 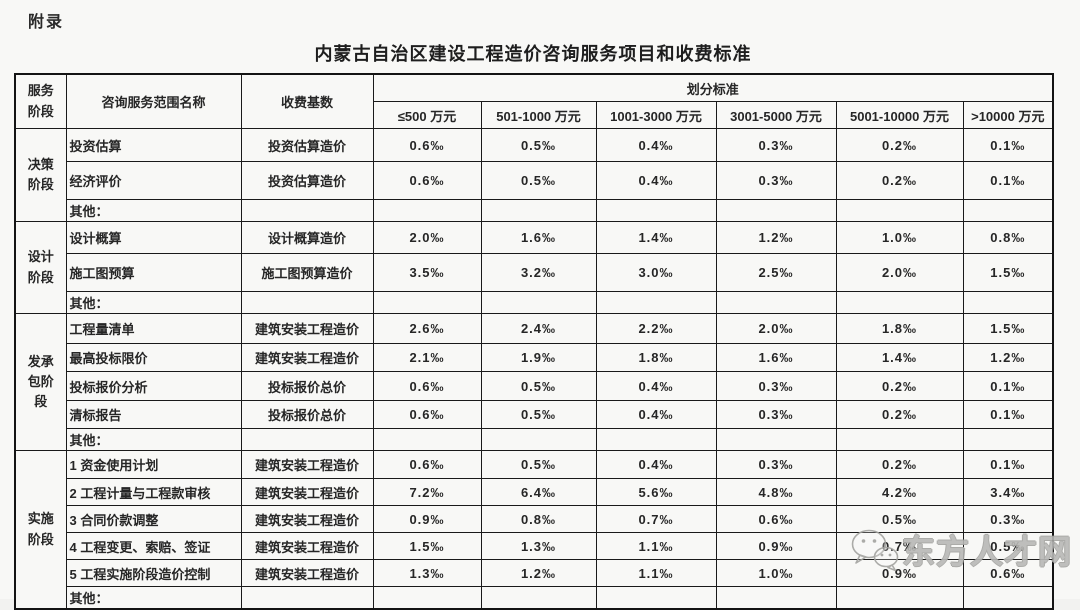 I want to click on table-row: 清标报告 投标报价总价 0.6‰ 0.5‰ 0.4‰ 0.3‰ 0.2‰ 0.1‰, so click(x=534, y=414).